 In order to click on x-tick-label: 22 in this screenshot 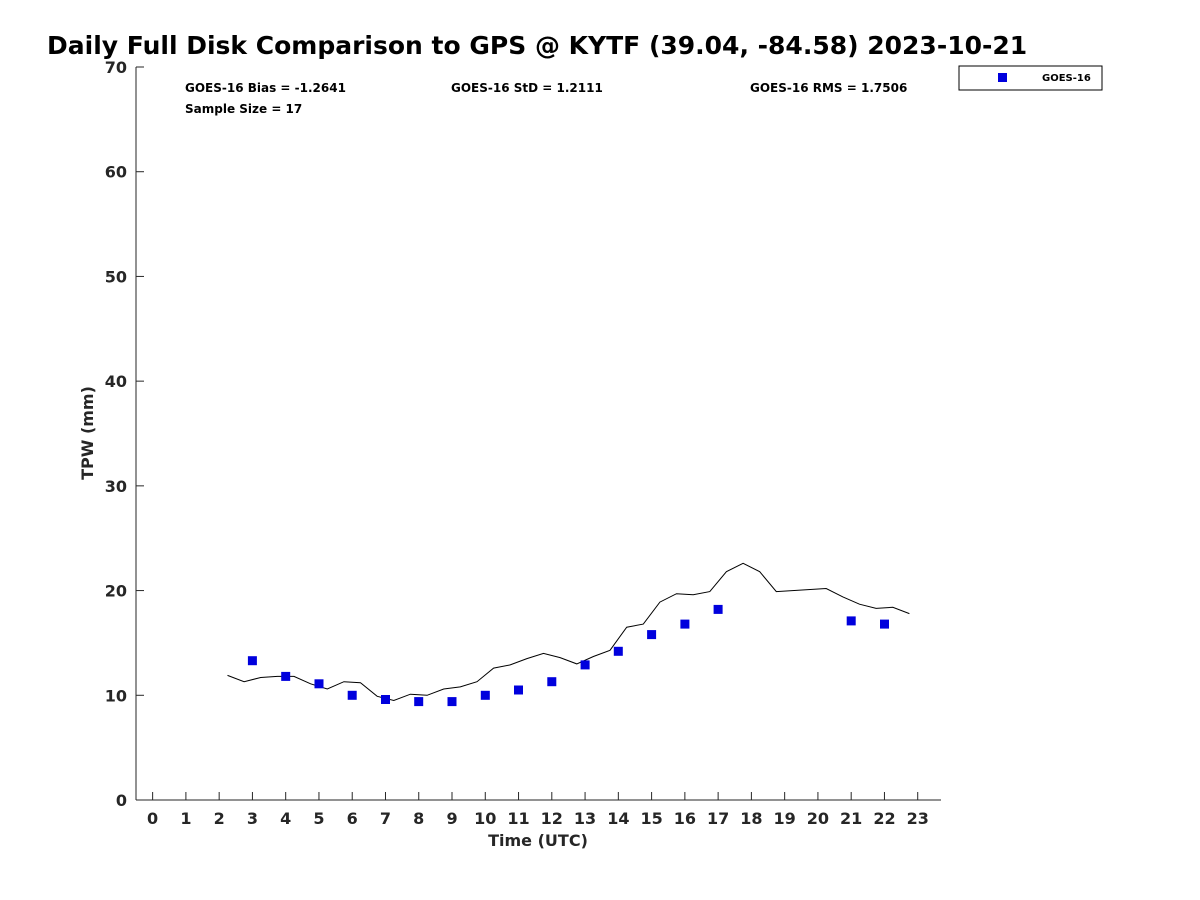, I will do `click(884, 818)`.